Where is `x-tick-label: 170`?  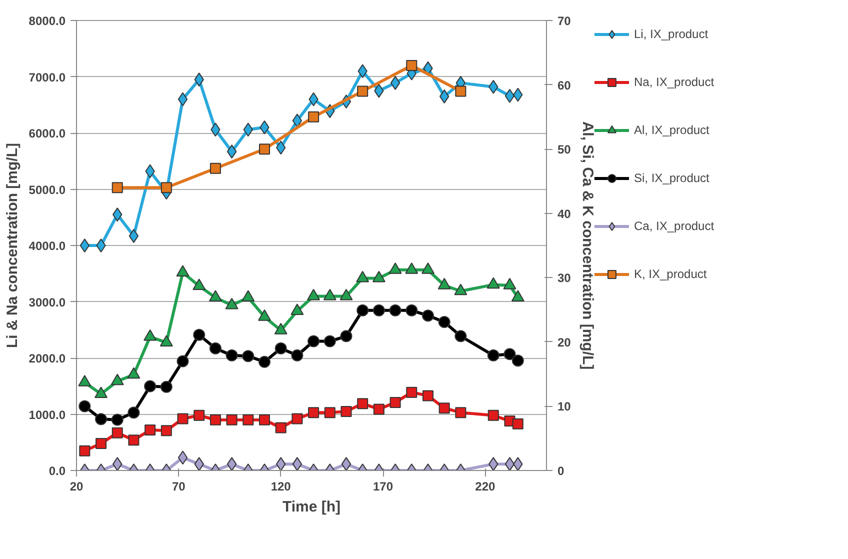
x-tick-label: 170 is located at coordinates (383, 487).